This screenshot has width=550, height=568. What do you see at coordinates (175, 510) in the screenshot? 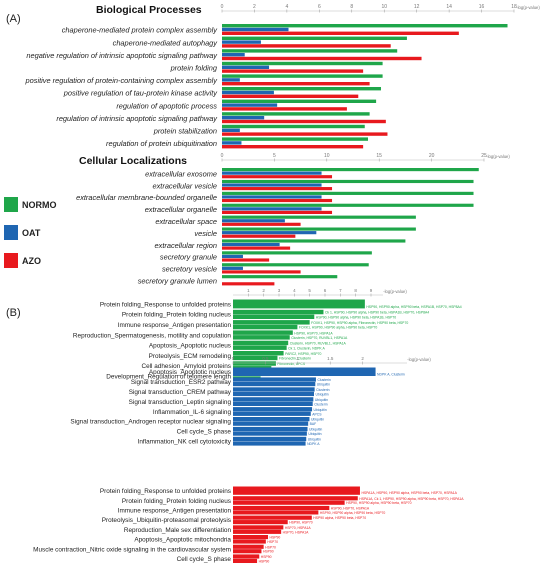
I see `category-label: Immune response_Antigen presentation` at bounding box center [175, 510].